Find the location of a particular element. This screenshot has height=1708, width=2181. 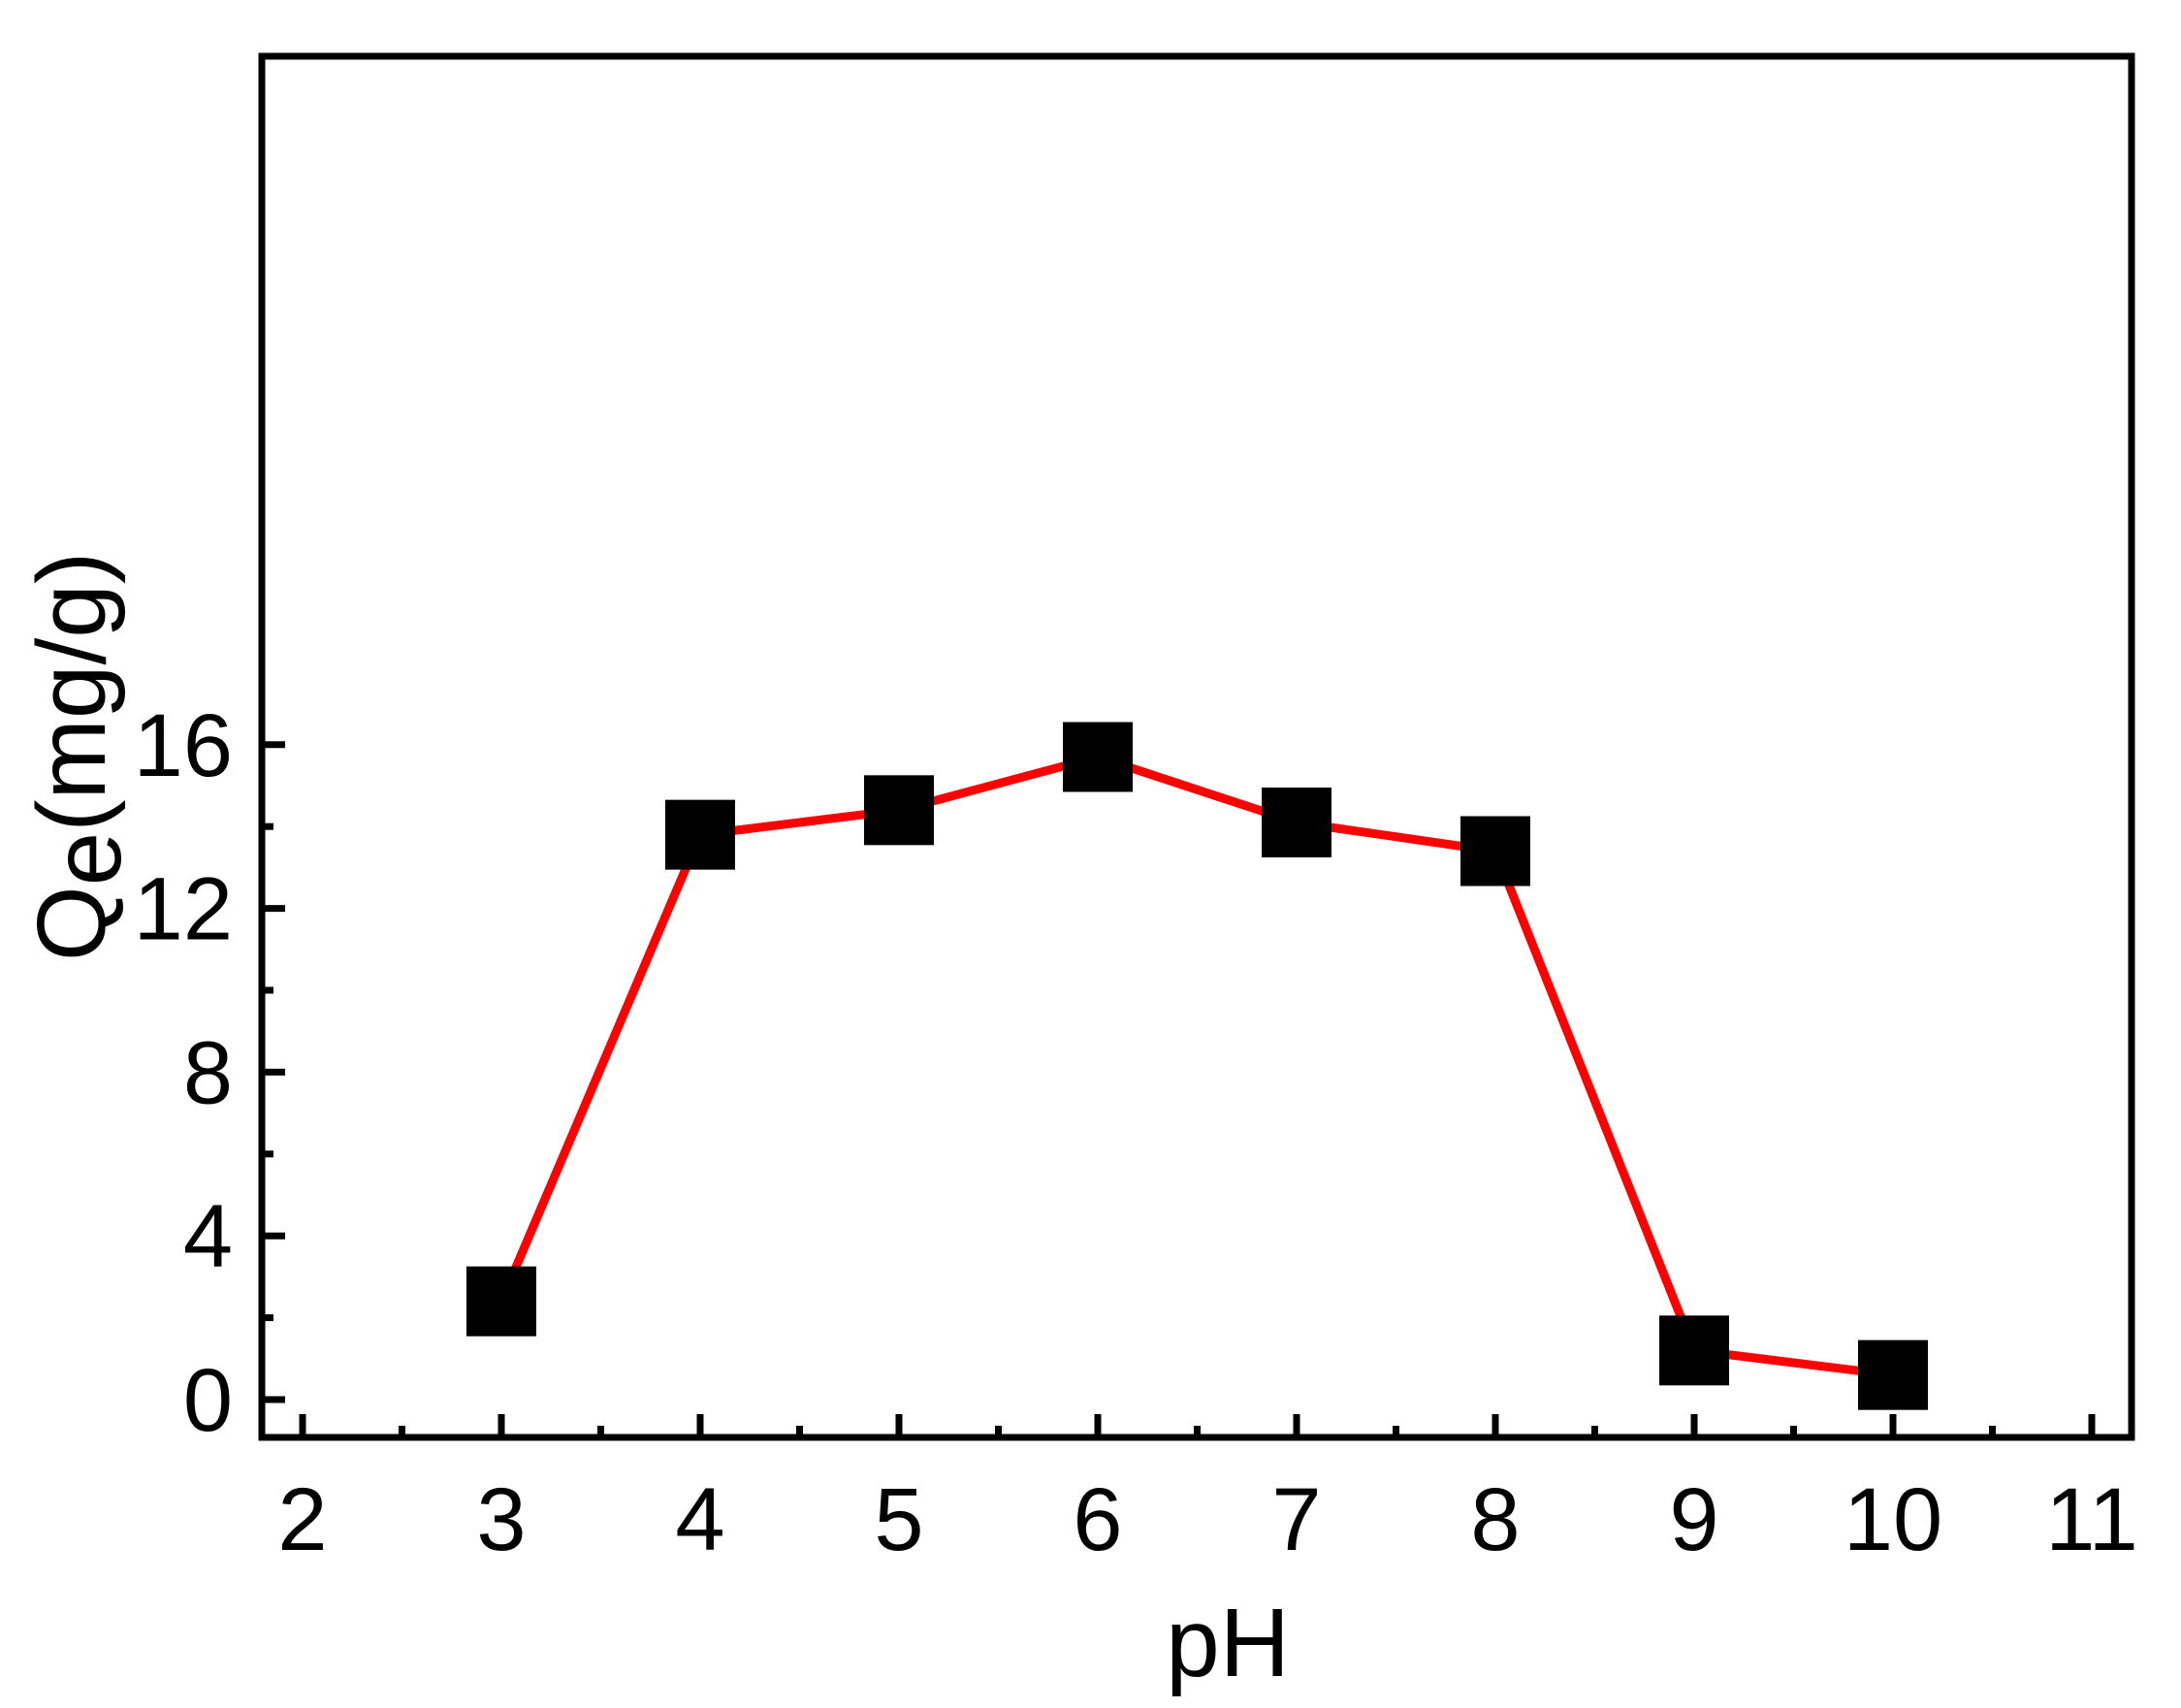

x-tick-label: 11 is located at coordinates (2091, 1520).